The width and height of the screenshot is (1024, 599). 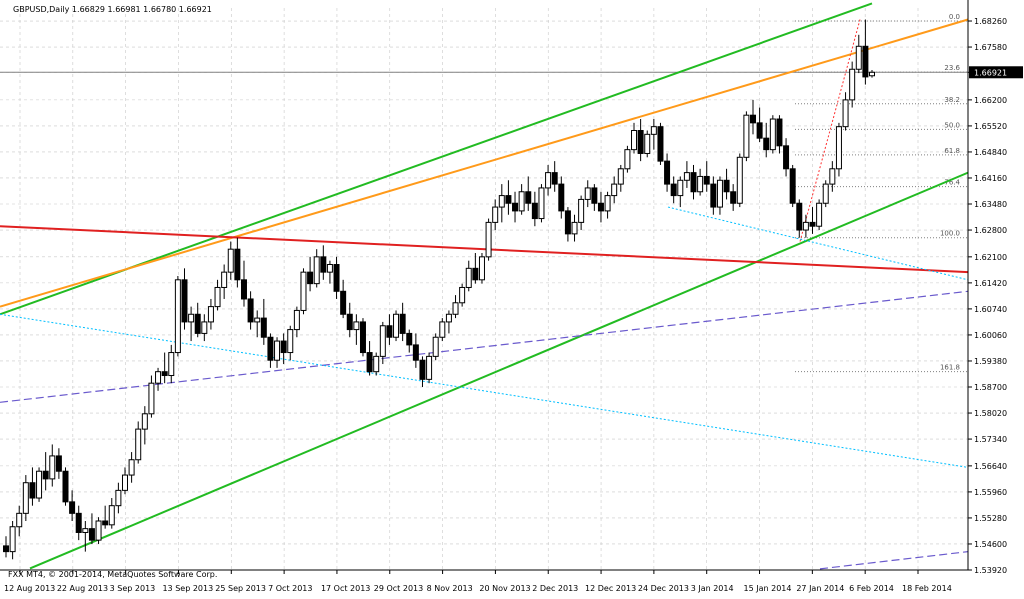 What do you see at coordinates (990, 518) in the screenshot?
I see `price-tick-label: 1.55280` at bounding box center [990, 518].